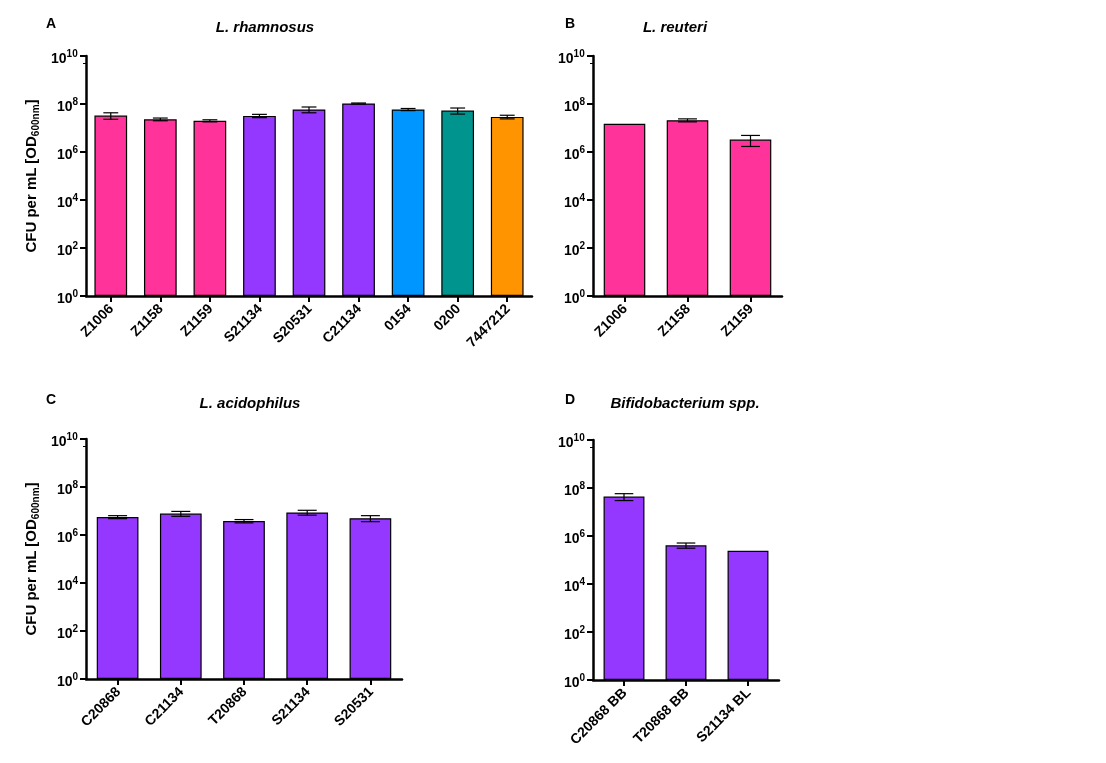  I want to click on text: C, so click(51, 399).